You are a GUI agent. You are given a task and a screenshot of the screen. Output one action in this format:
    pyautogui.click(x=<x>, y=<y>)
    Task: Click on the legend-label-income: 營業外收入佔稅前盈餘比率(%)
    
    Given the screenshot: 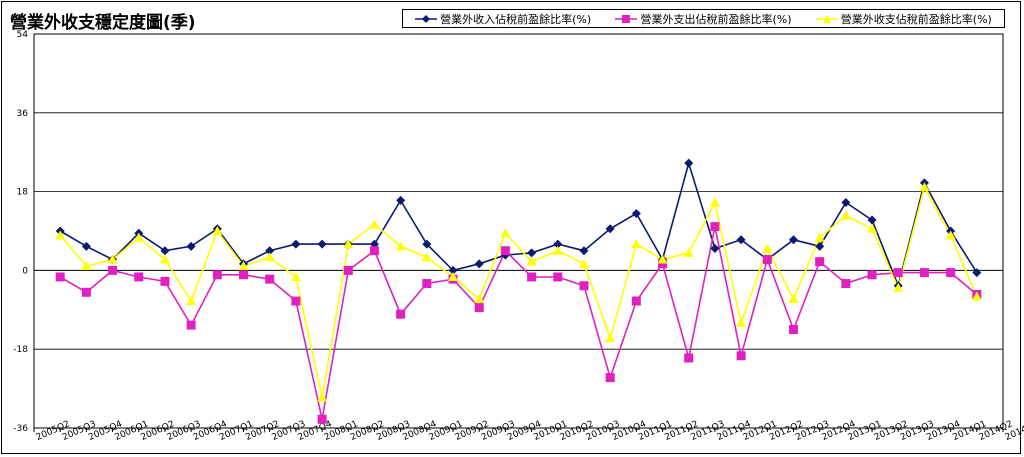 What is the action you would take?
    pyautogui.click(x=516, y=19)
    